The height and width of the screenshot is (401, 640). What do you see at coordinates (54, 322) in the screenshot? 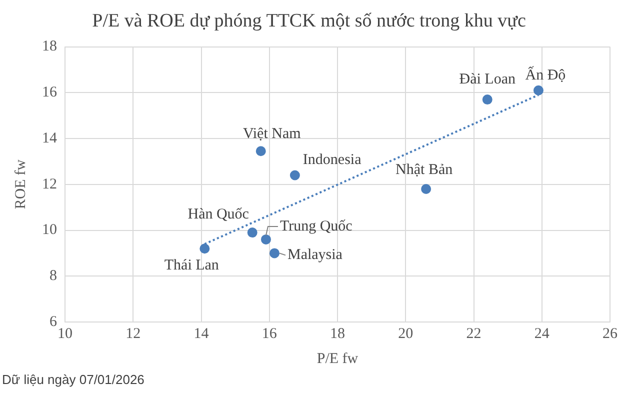
I see `y-tick-label: 6` at bounding box center [54, 322].